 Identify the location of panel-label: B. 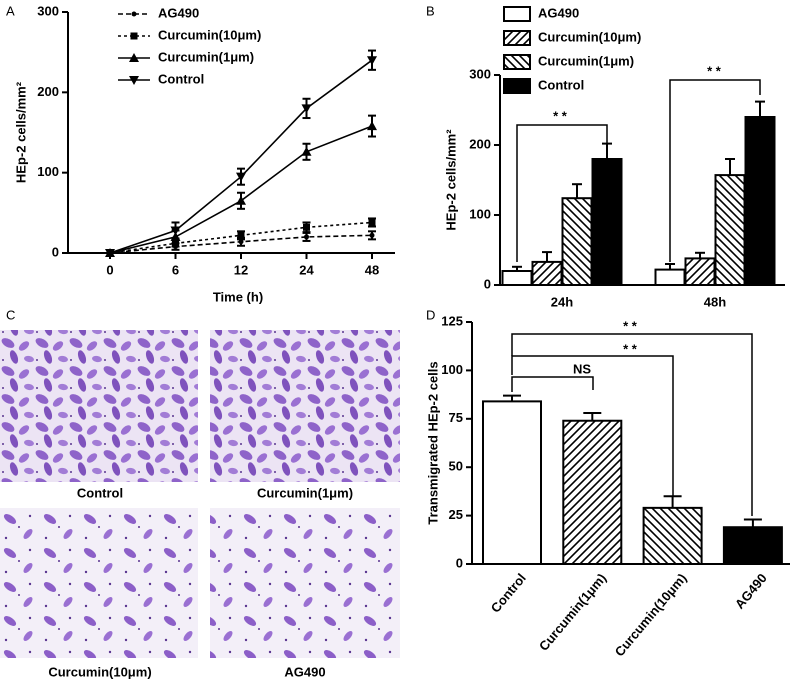
(430, 10).